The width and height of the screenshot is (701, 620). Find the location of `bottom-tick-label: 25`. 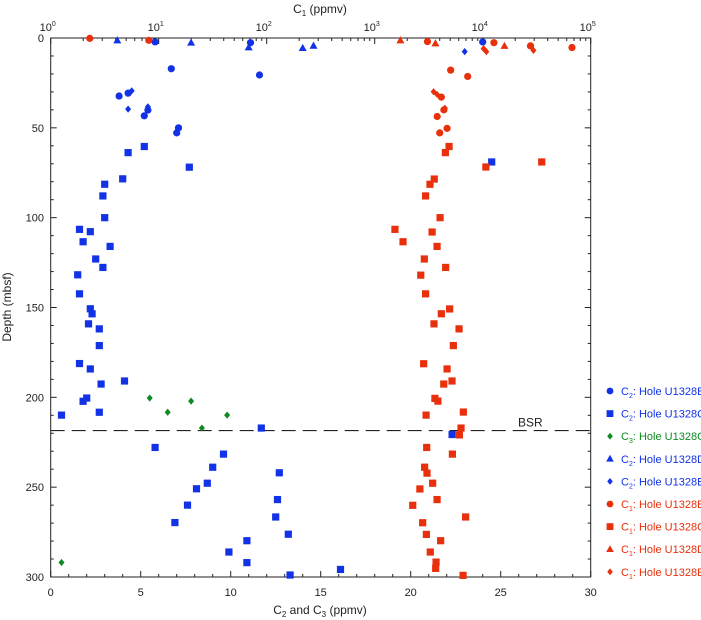

bottom-tick-label: 25 is located at coordinates (501, 593).